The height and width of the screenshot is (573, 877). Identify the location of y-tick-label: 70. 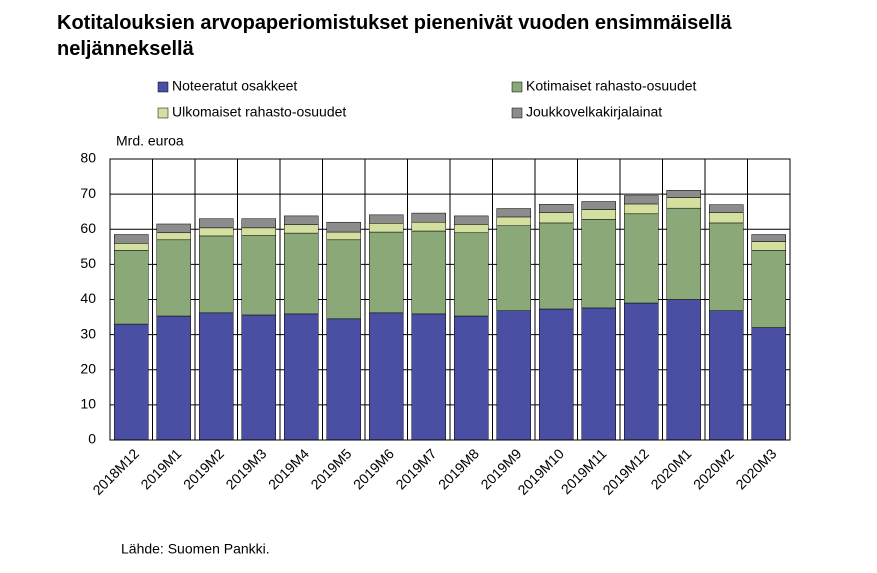
(88, 193).